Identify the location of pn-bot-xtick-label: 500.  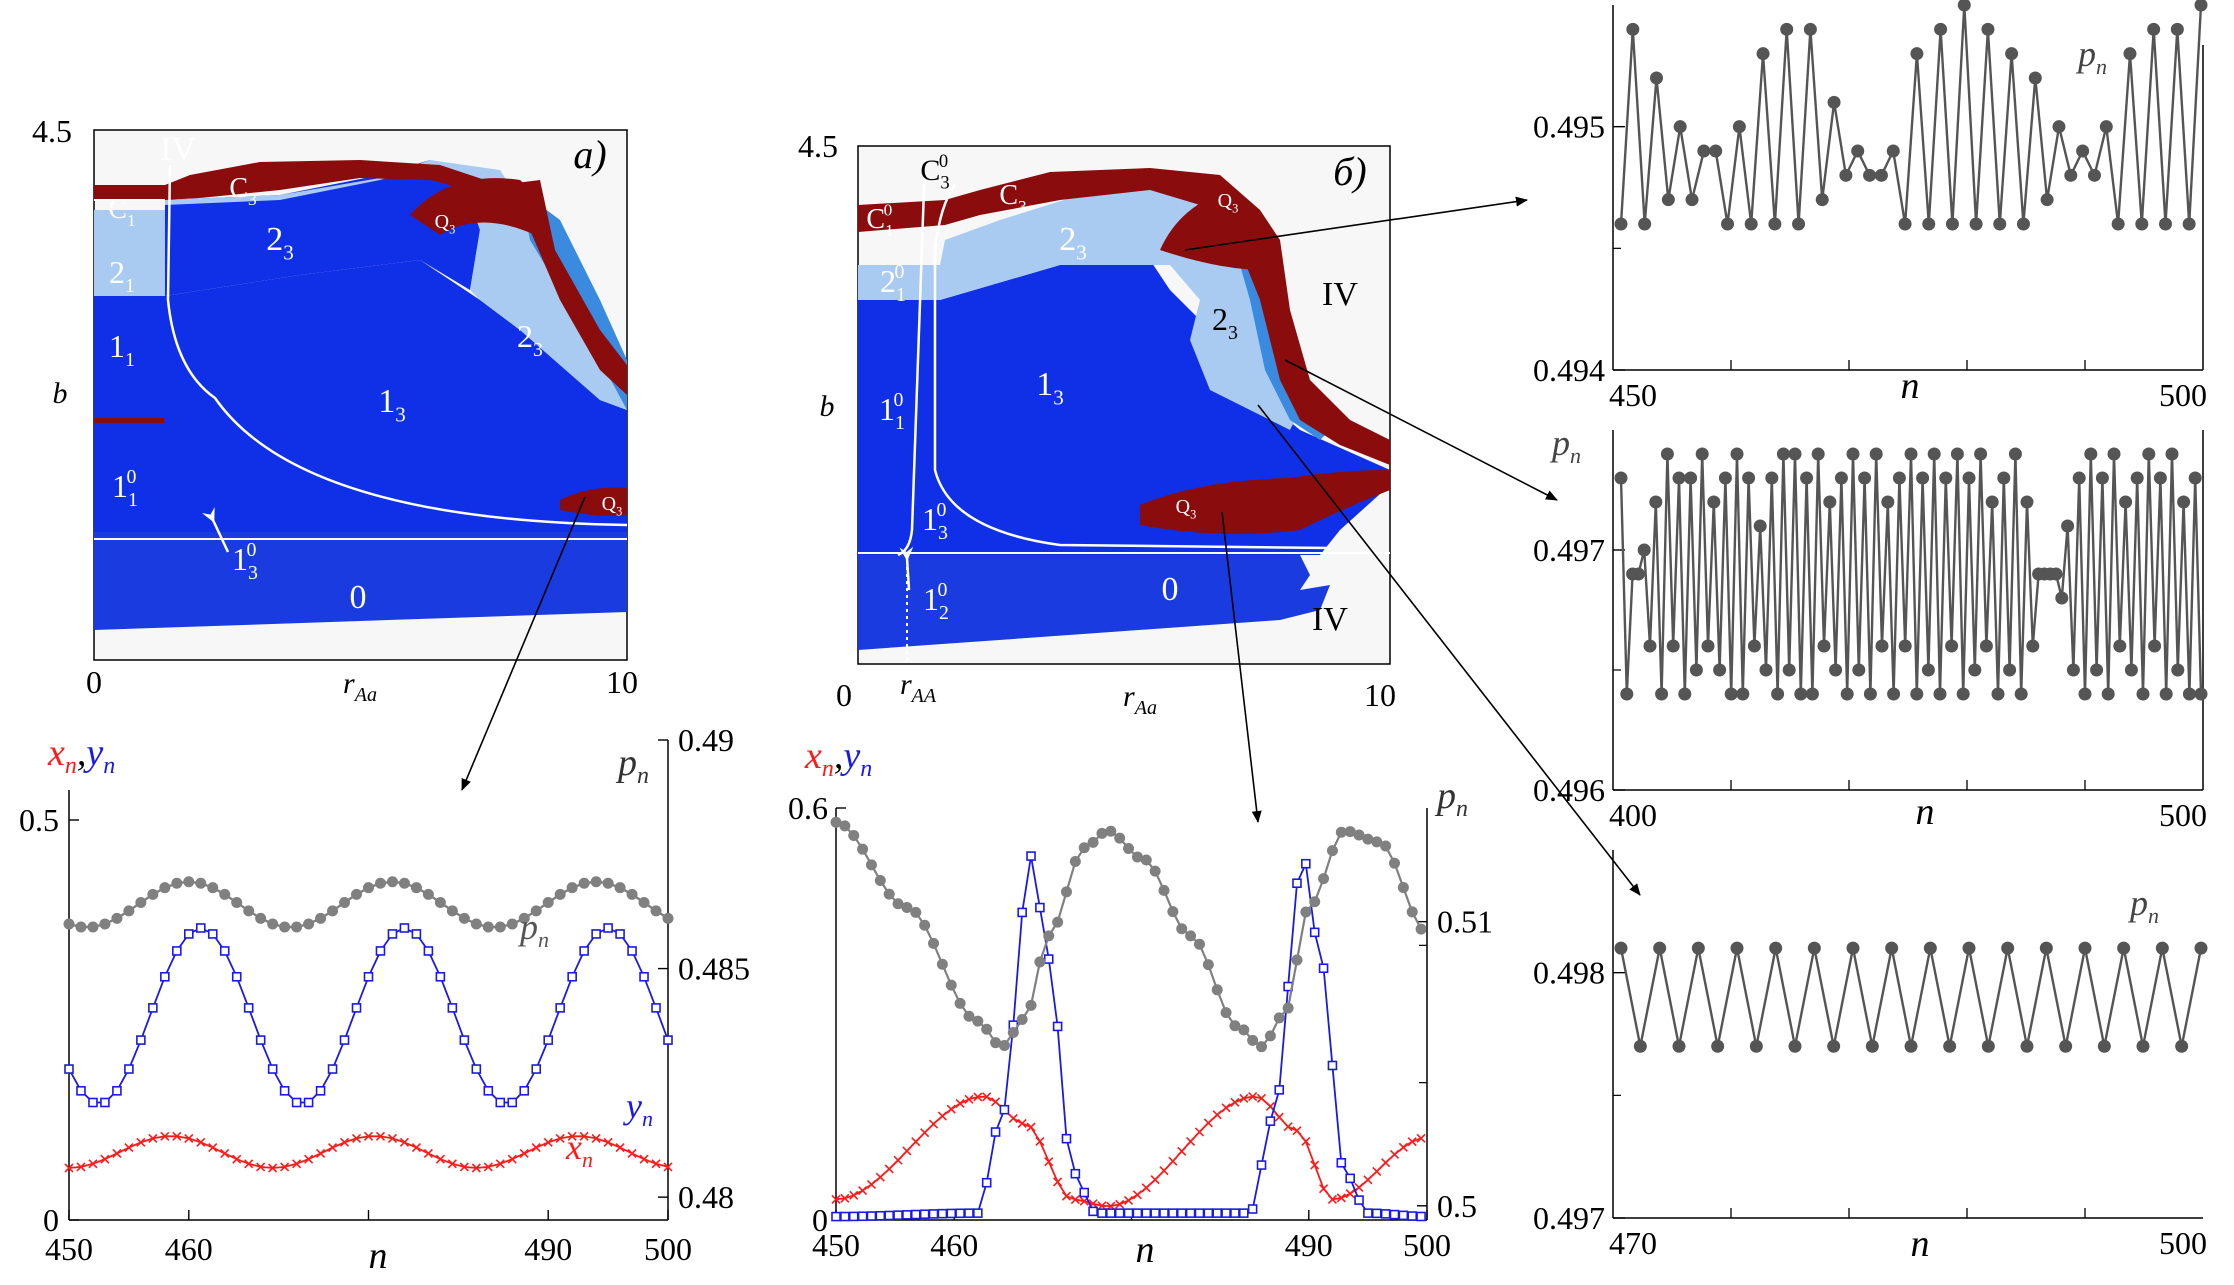
(2183, 1243).